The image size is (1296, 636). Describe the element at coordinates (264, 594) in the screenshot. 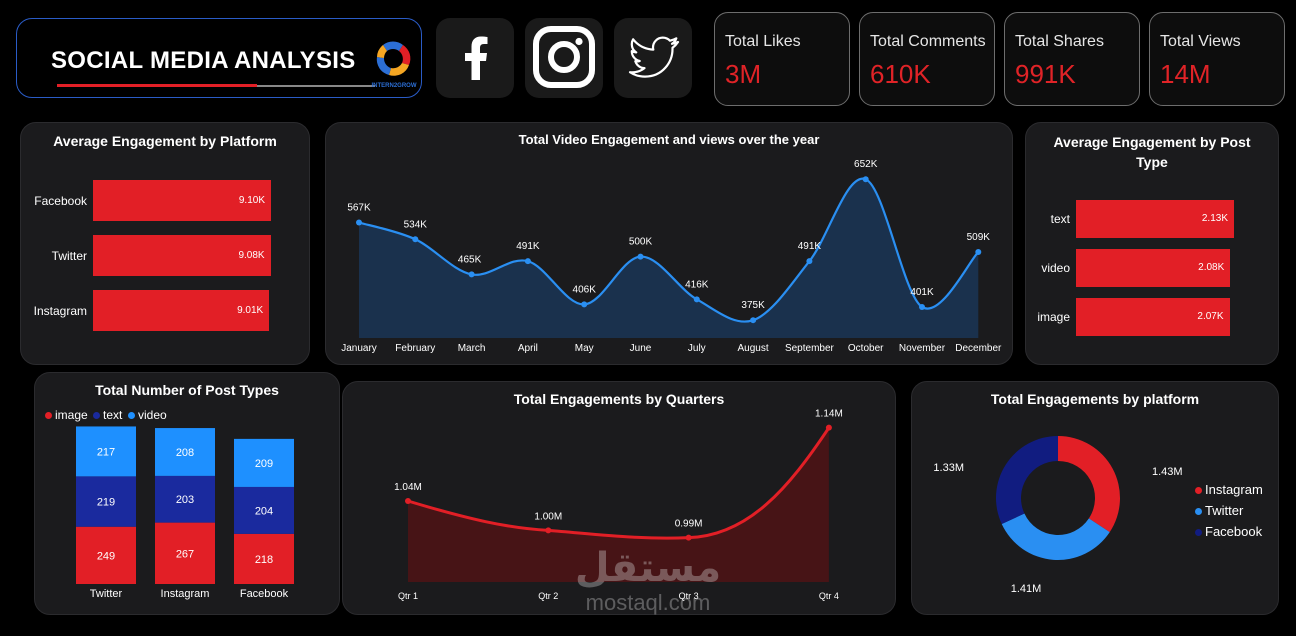

I see `x-tick-label: Facebook` at that location.